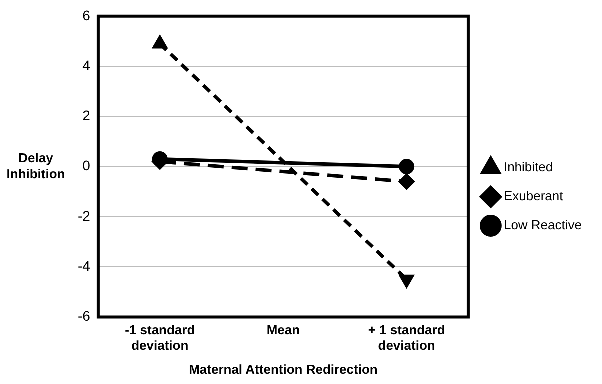 This screenshot has width=602, height=384. What do you see at coordinates (283, 369) in the screenshot?
I see `x-axis-title: Maternal Attention Redirection` at bounding box center [283, 369].